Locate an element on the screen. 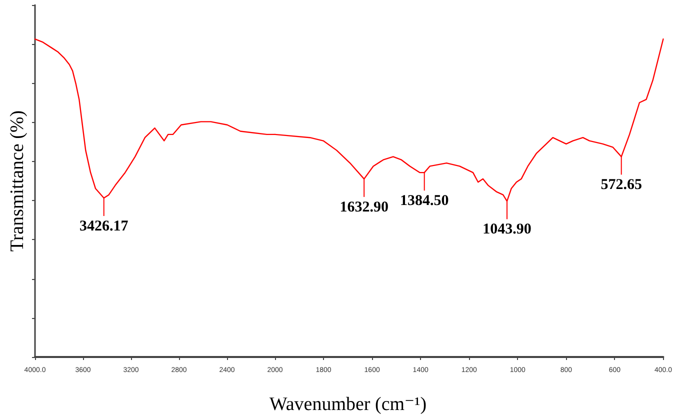  annotation: 1384.50 is located at coordinates (424, 201).